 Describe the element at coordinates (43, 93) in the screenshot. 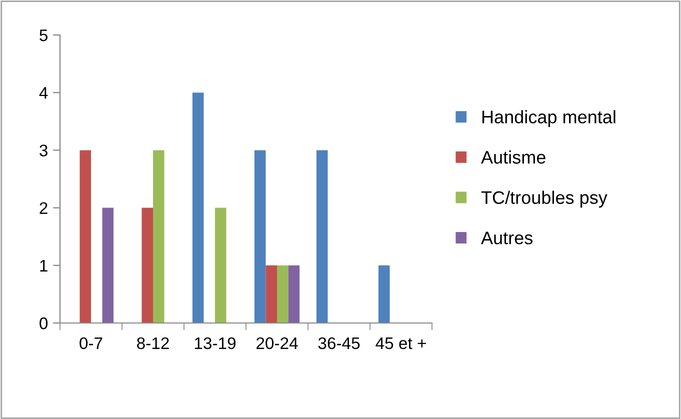

I see `y-tick-label: 4` at that location.